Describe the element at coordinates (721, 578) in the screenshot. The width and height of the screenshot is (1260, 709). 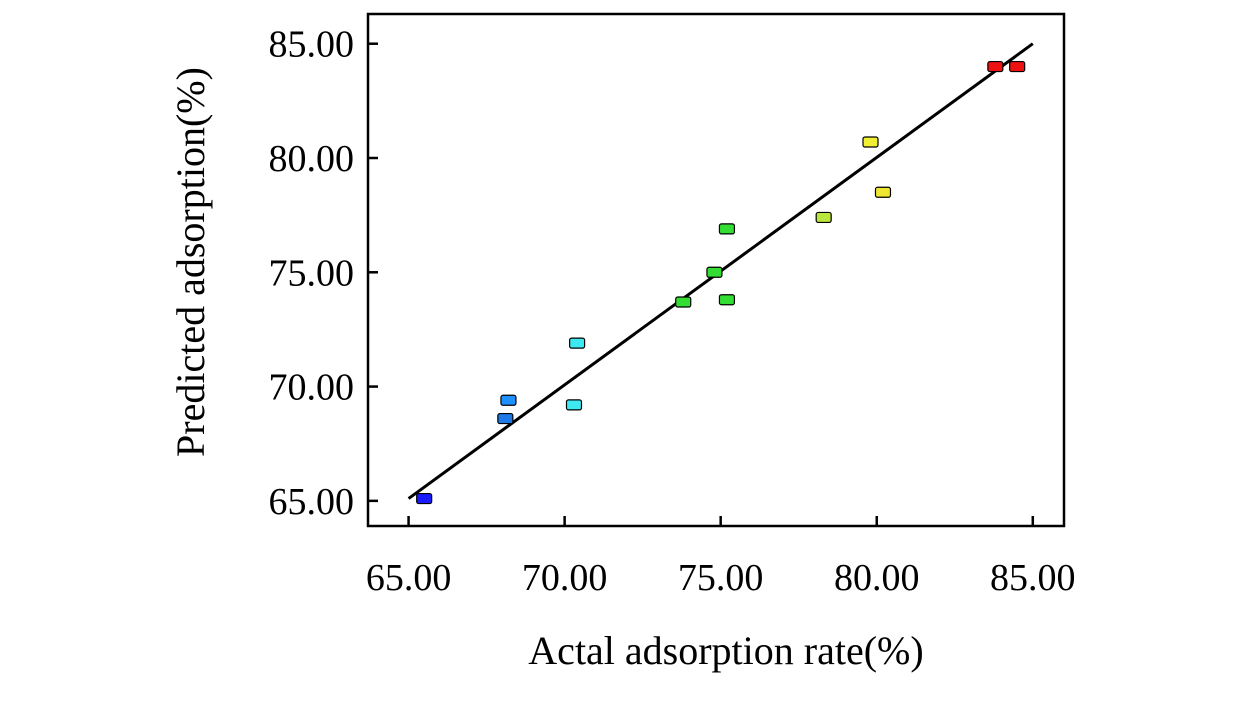
I see `x-tick-label: 75.00` at that location.